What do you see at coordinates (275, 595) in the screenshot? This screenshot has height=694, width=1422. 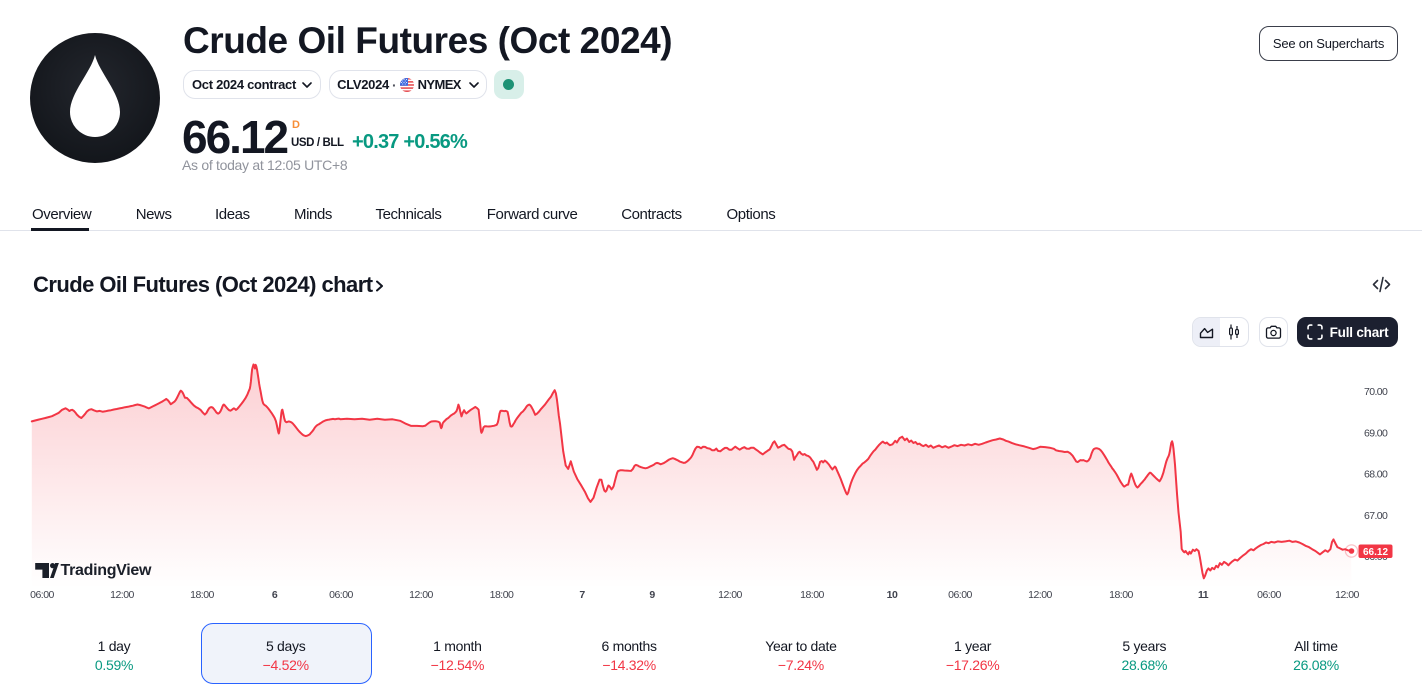 I see `svg-text: 6` at bounding box center [275, 595].